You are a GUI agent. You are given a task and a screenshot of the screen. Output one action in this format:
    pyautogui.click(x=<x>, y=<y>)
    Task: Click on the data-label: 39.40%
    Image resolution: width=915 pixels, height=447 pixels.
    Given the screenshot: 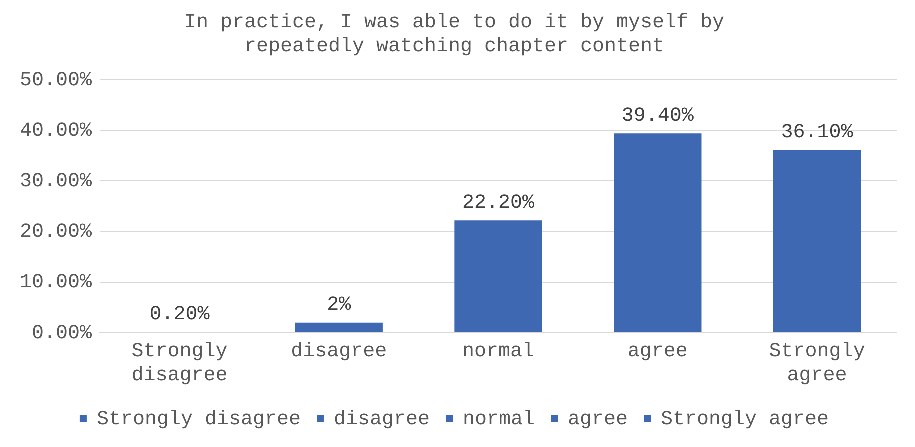 What is the action you would take?
    pyautogui.click(x=658, y=116)
    